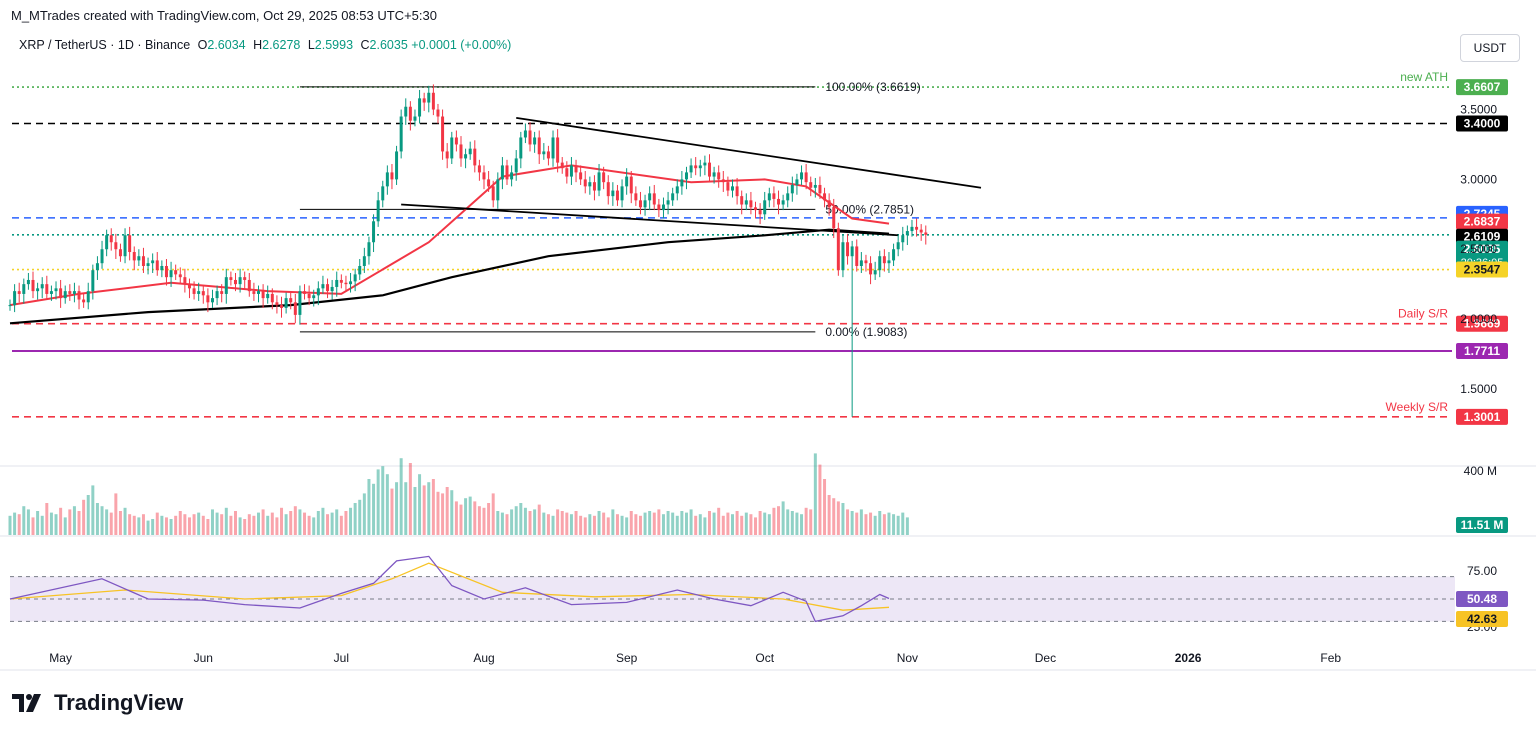  What do you see at coordinates (1482, 351) in the screenshot?
I see `price-label: 1.7711` at bounding box center [1482, 351].